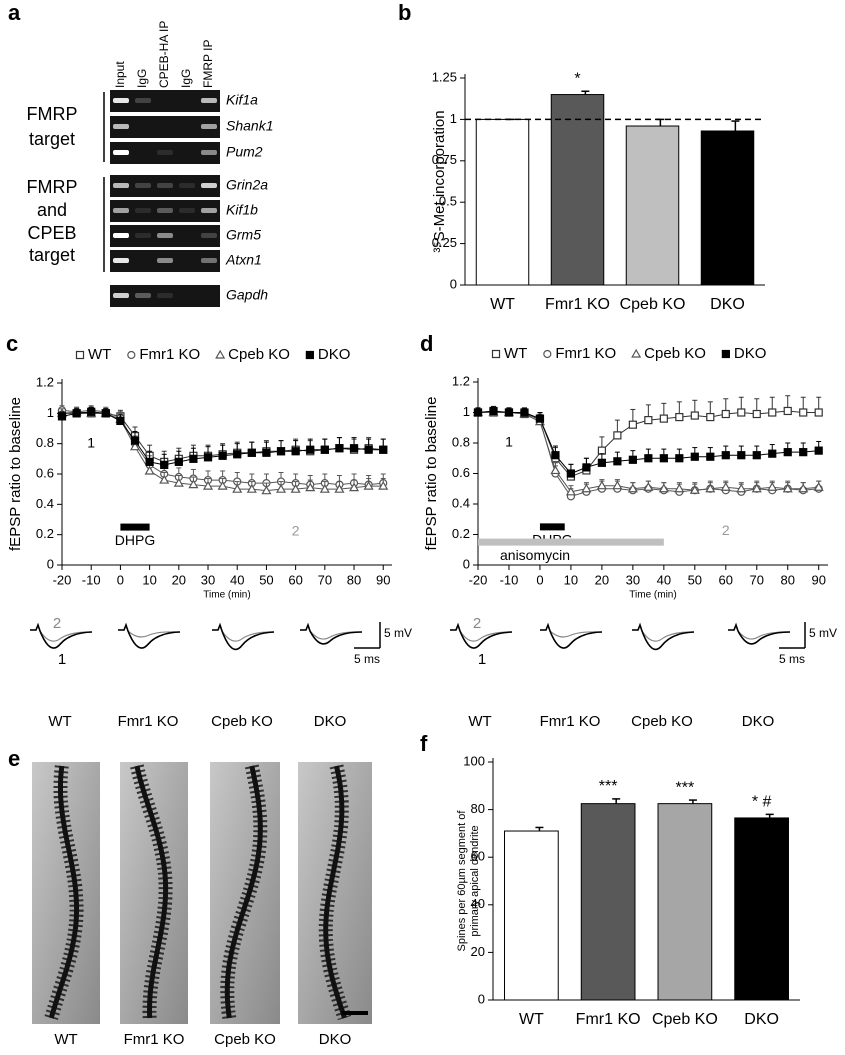 This screenshot has width=845, height=1055. What do you see at coordinates (478, 808) in the screenshot?
I see `y-tick-label: 80` at bounding box center [478, 808].